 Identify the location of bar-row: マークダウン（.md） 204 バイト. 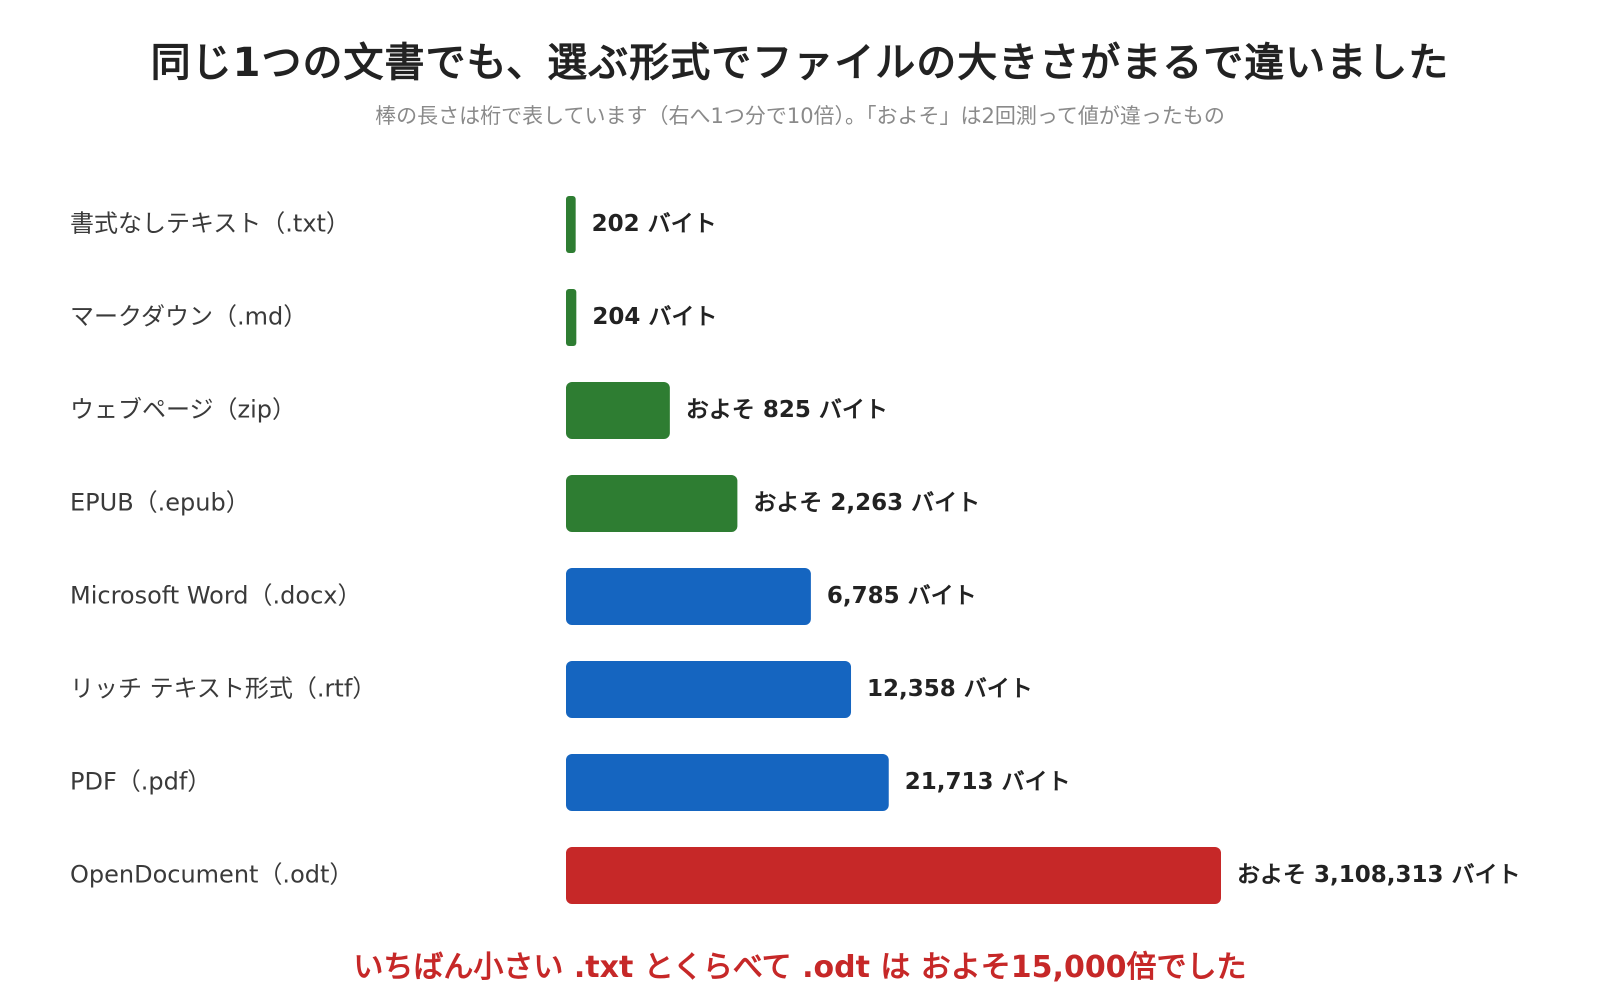
(393, 317).